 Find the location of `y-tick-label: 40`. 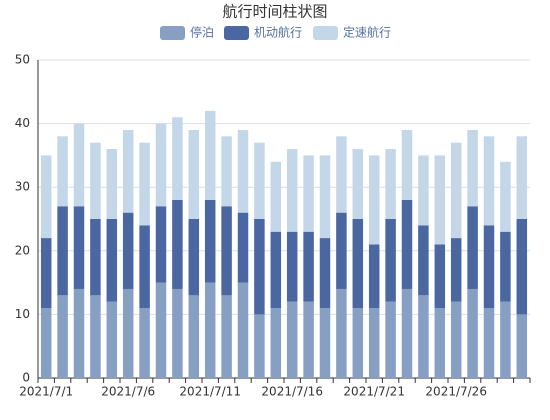

y-tick-label: 40 is located at coordinates (22, 123).